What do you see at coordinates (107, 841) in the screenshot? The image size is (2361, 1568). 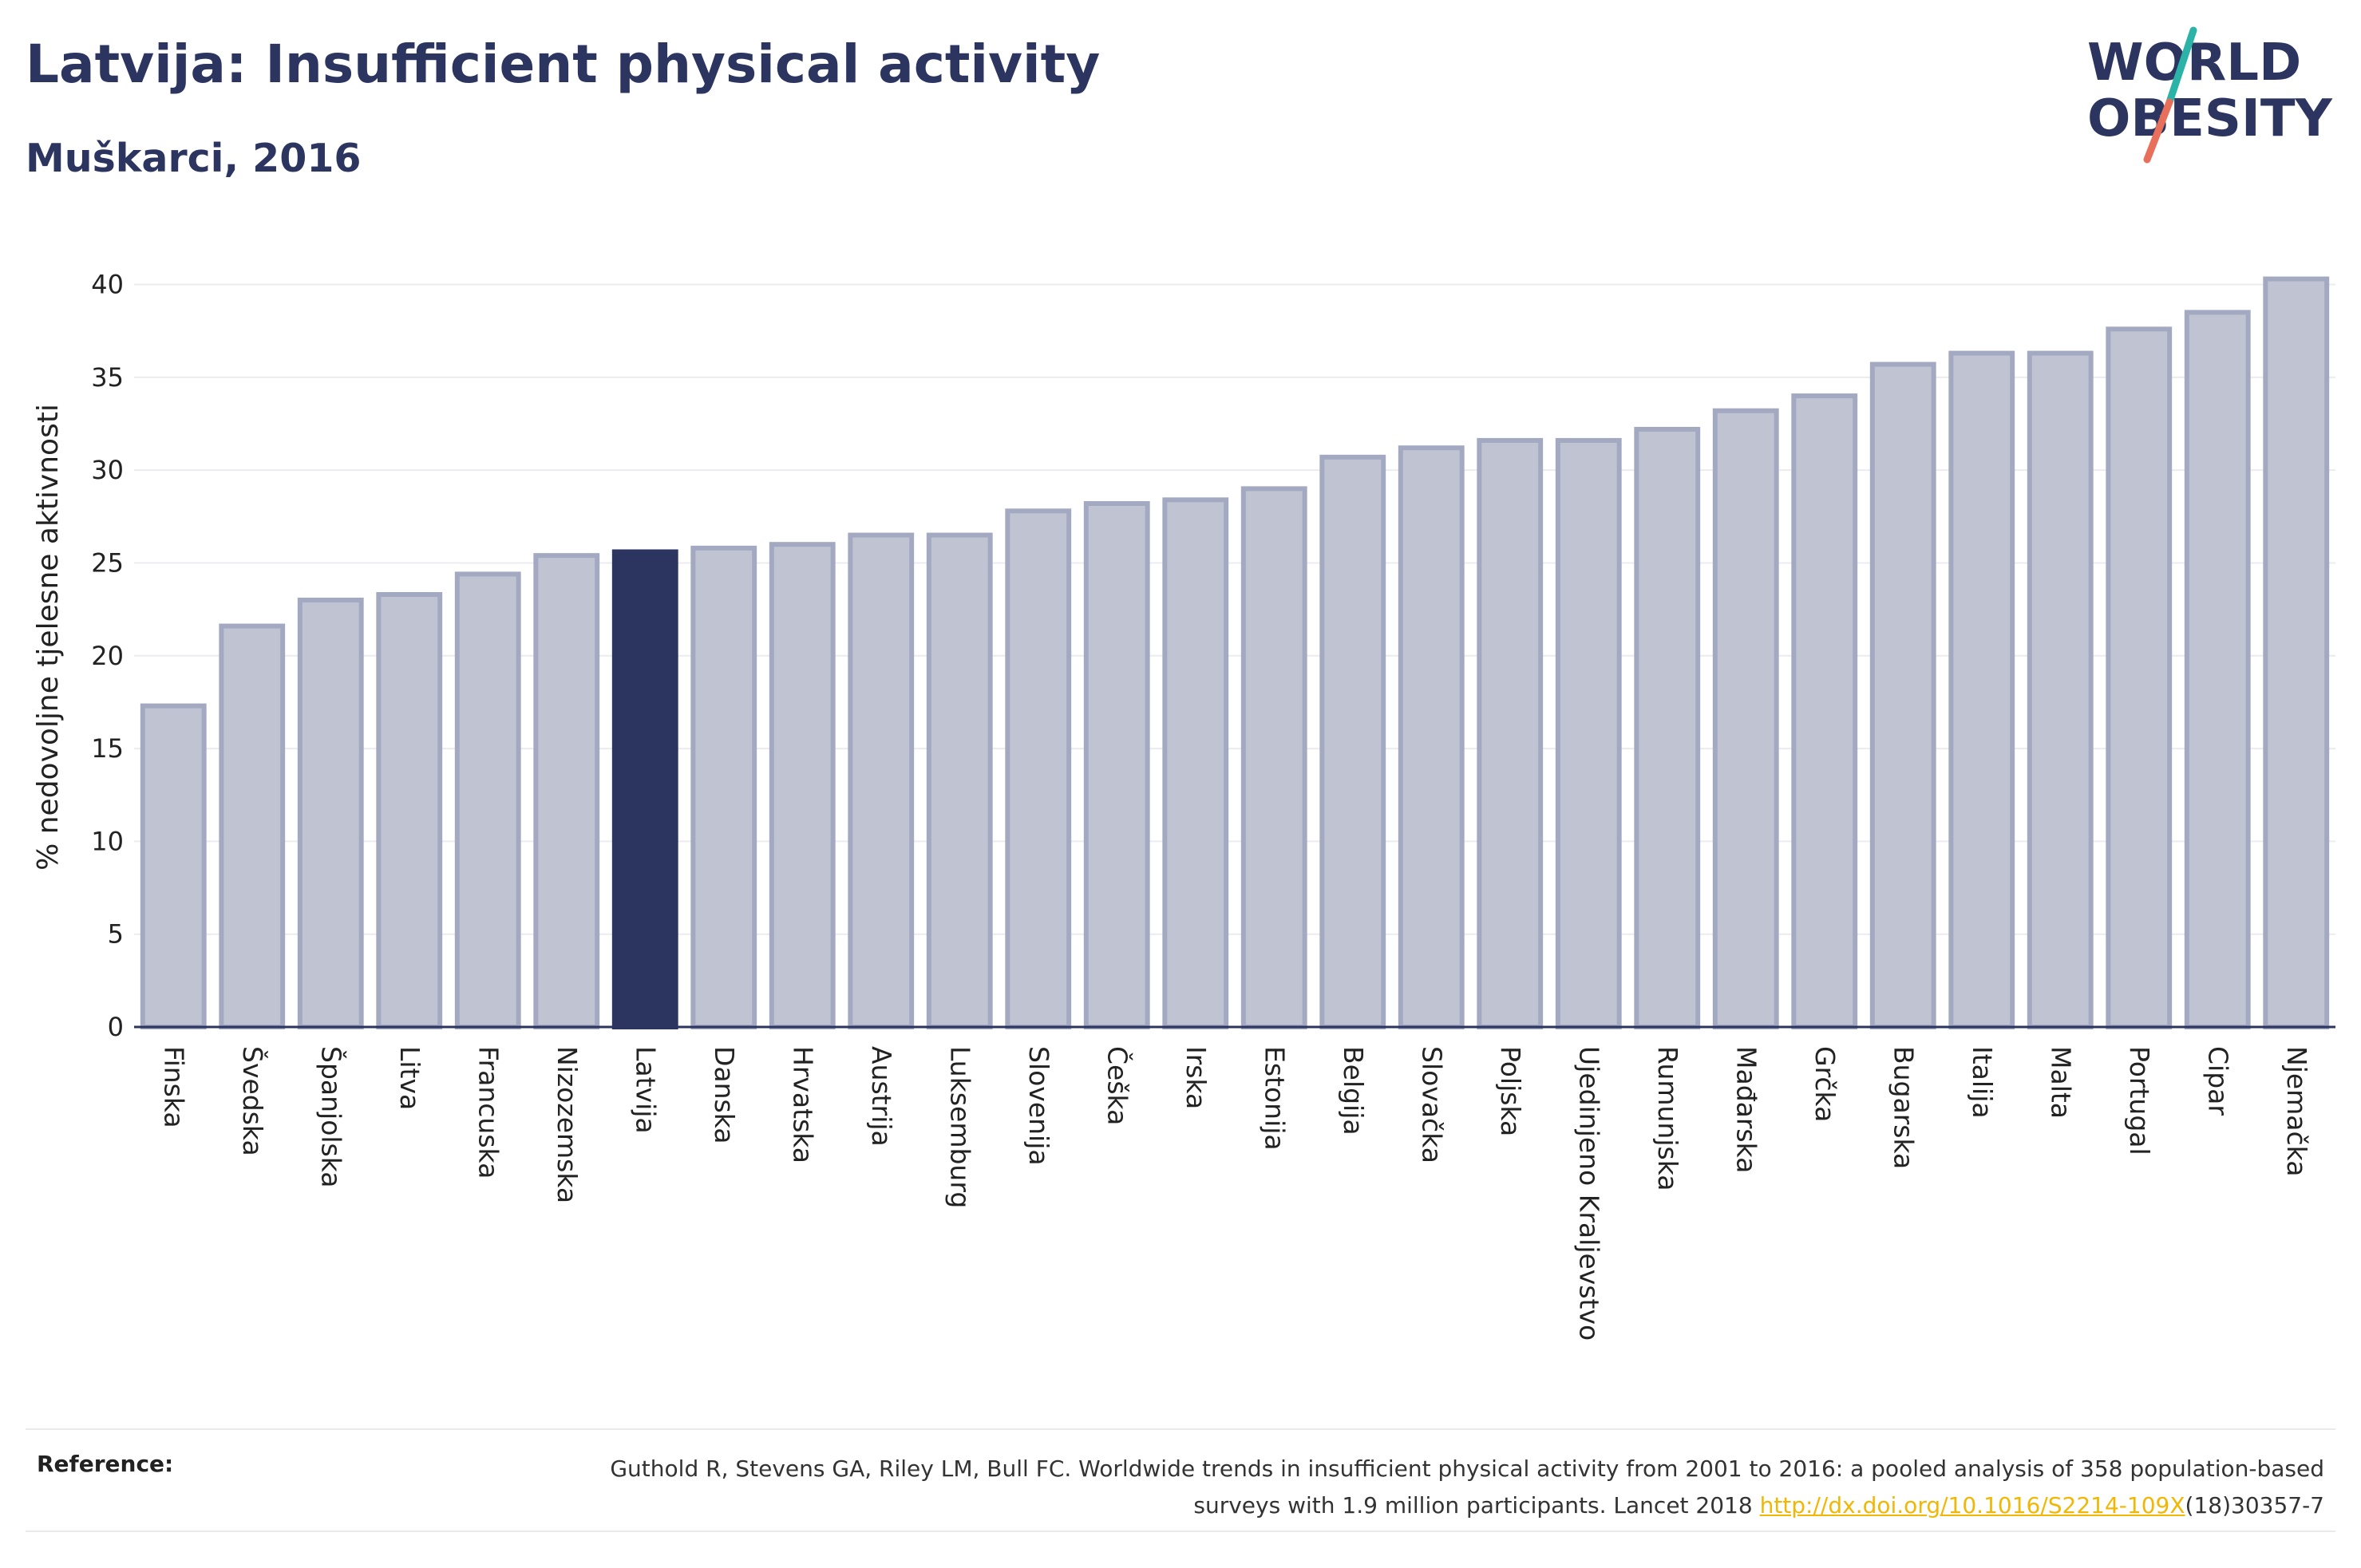 I see `y-tick-label: 10` at bounding box center [107, 841].